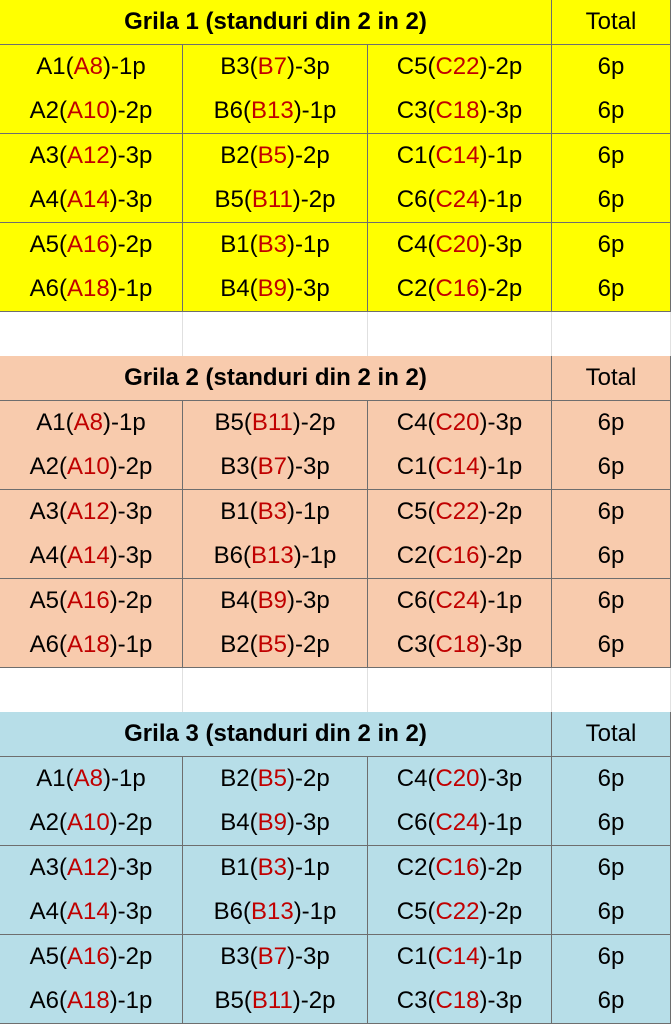  Describe the element at coordinates (276, 735) in the screenshot. I see `grid-title: Grila 3 (standuri din 2 in 2)` at that location.